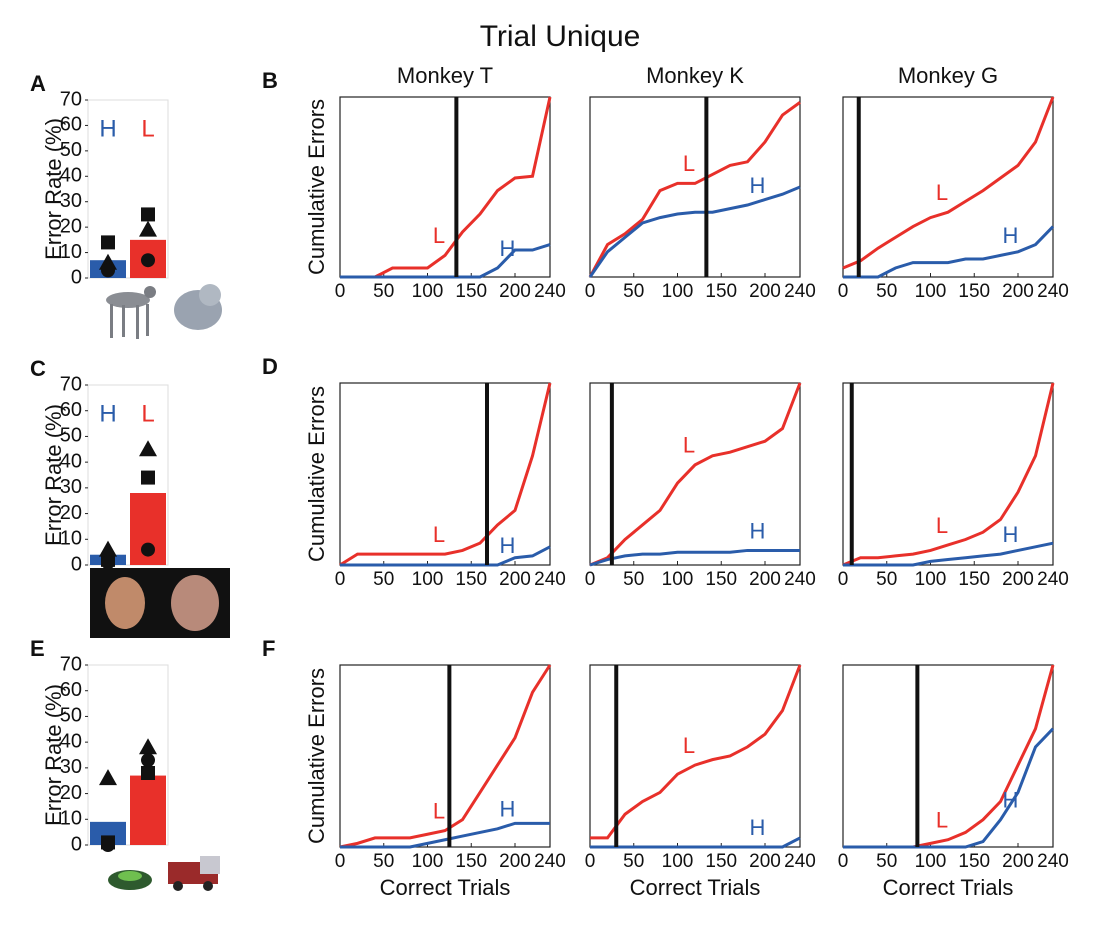 The width and height of the screenshot is (1095, 929). What do you see at coordinates (160, 587) in the screenshot?
I see `stimulus-images` at bounding box center [160, 587].